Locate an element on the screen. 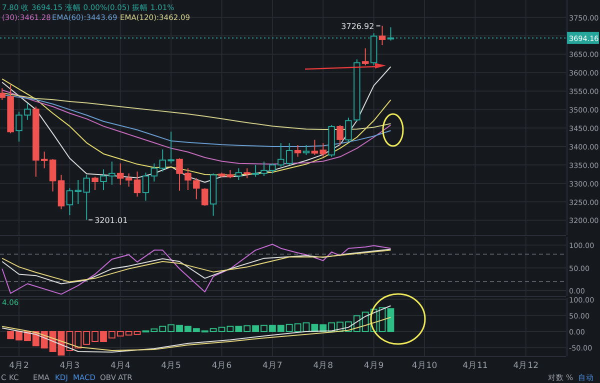  x-tick-label: 4月3 is located at coordinates (70, 366).